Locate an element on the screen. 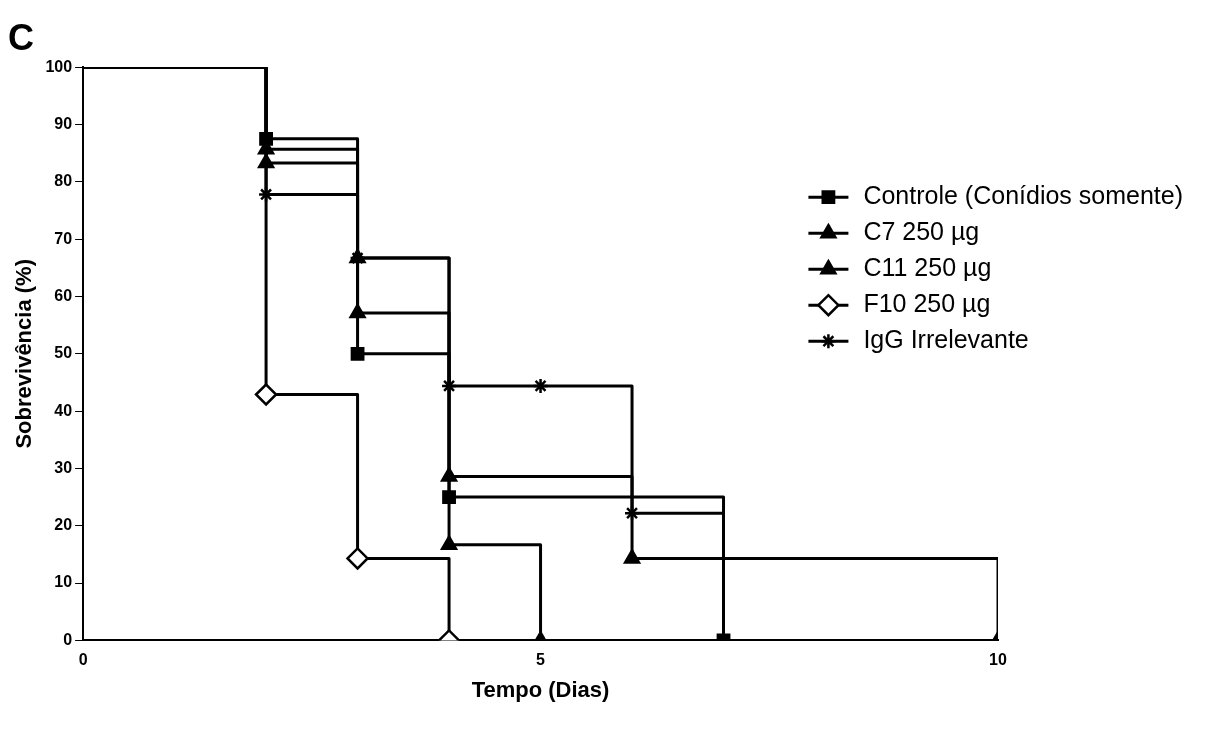 The width and height of the screenshot is (1207, 729). y-axis-title: Sobrevivência (%) is located at coordinates (24, 354).